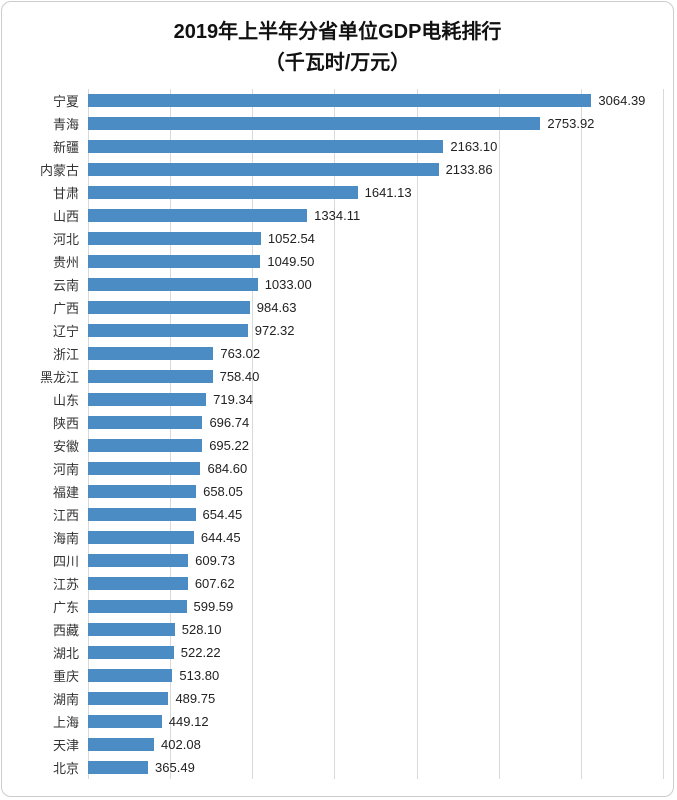 The image size is (677, 800). I want to click on category-label: 黑龙江, so click(59, 377).